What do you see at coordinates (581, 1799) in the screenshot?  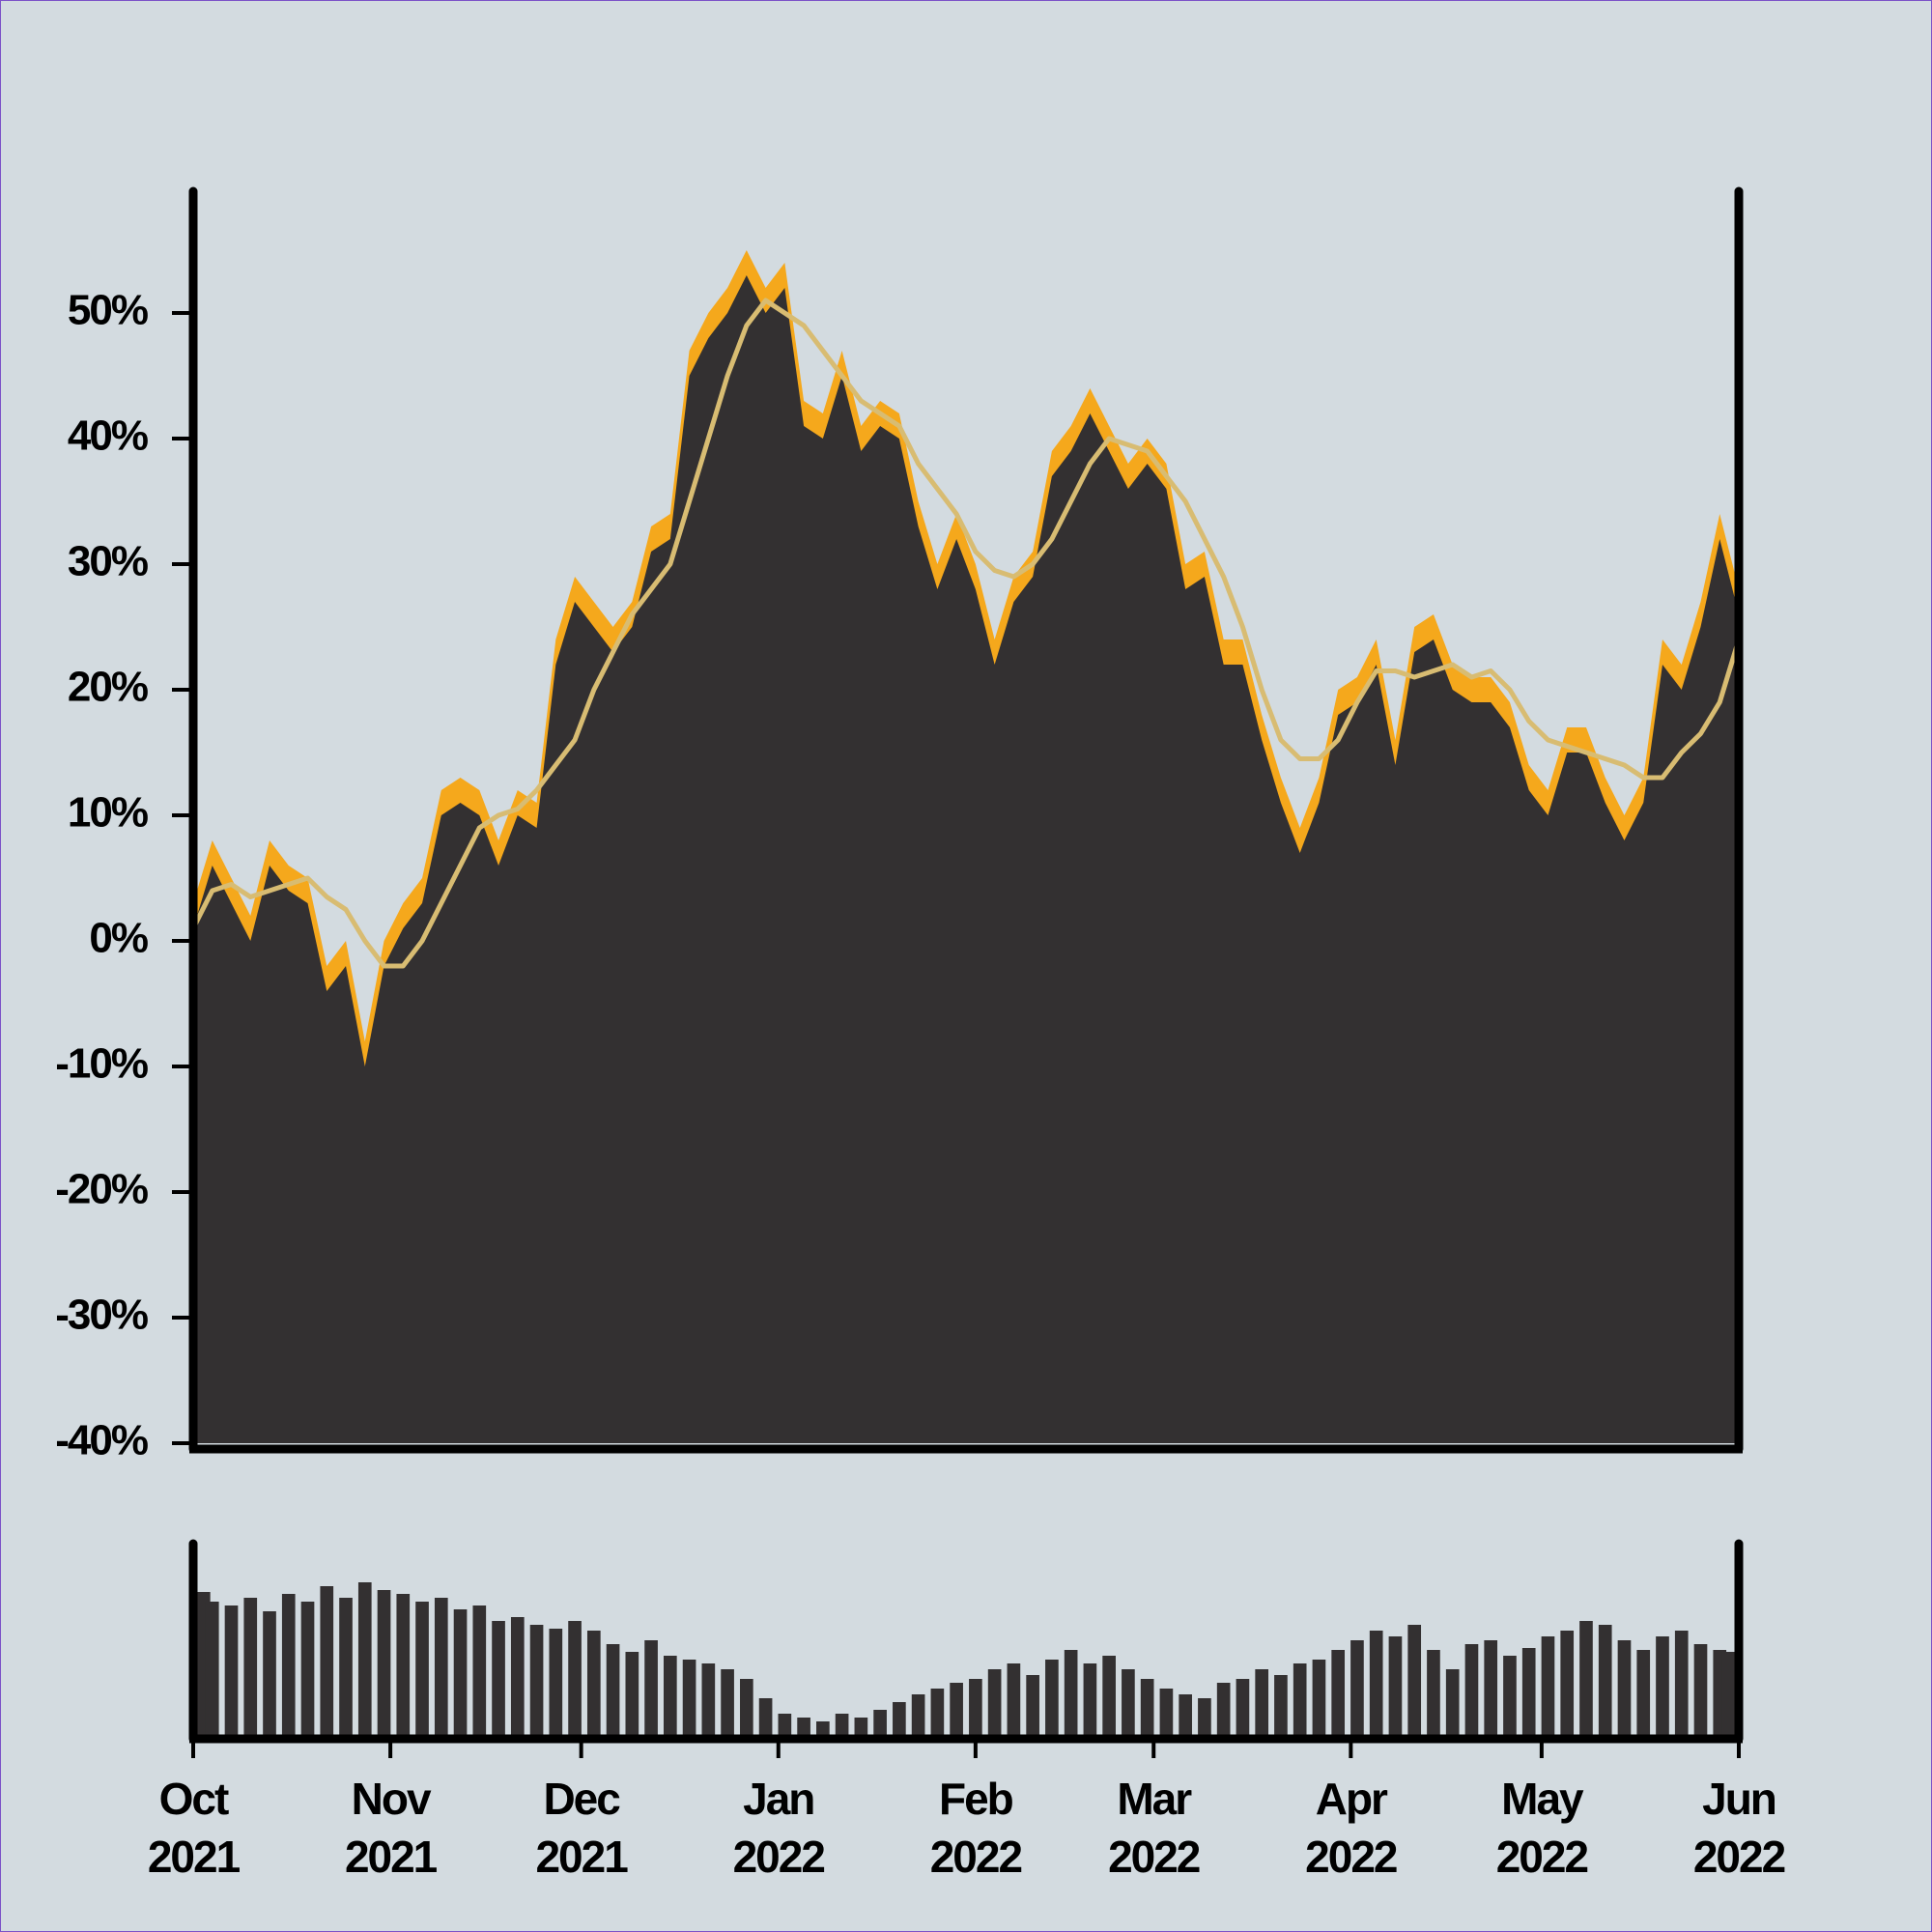 I see `x-tick-label: Dec` at bounding box center [581, 1799].